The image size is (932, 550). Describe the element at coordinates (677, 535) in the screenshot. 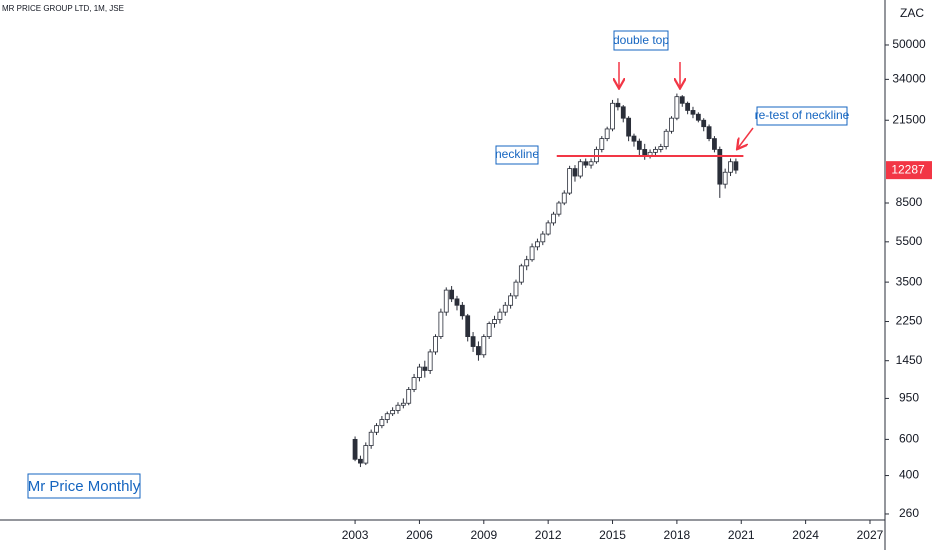

I see `x-tick-label: 2018` at that location.